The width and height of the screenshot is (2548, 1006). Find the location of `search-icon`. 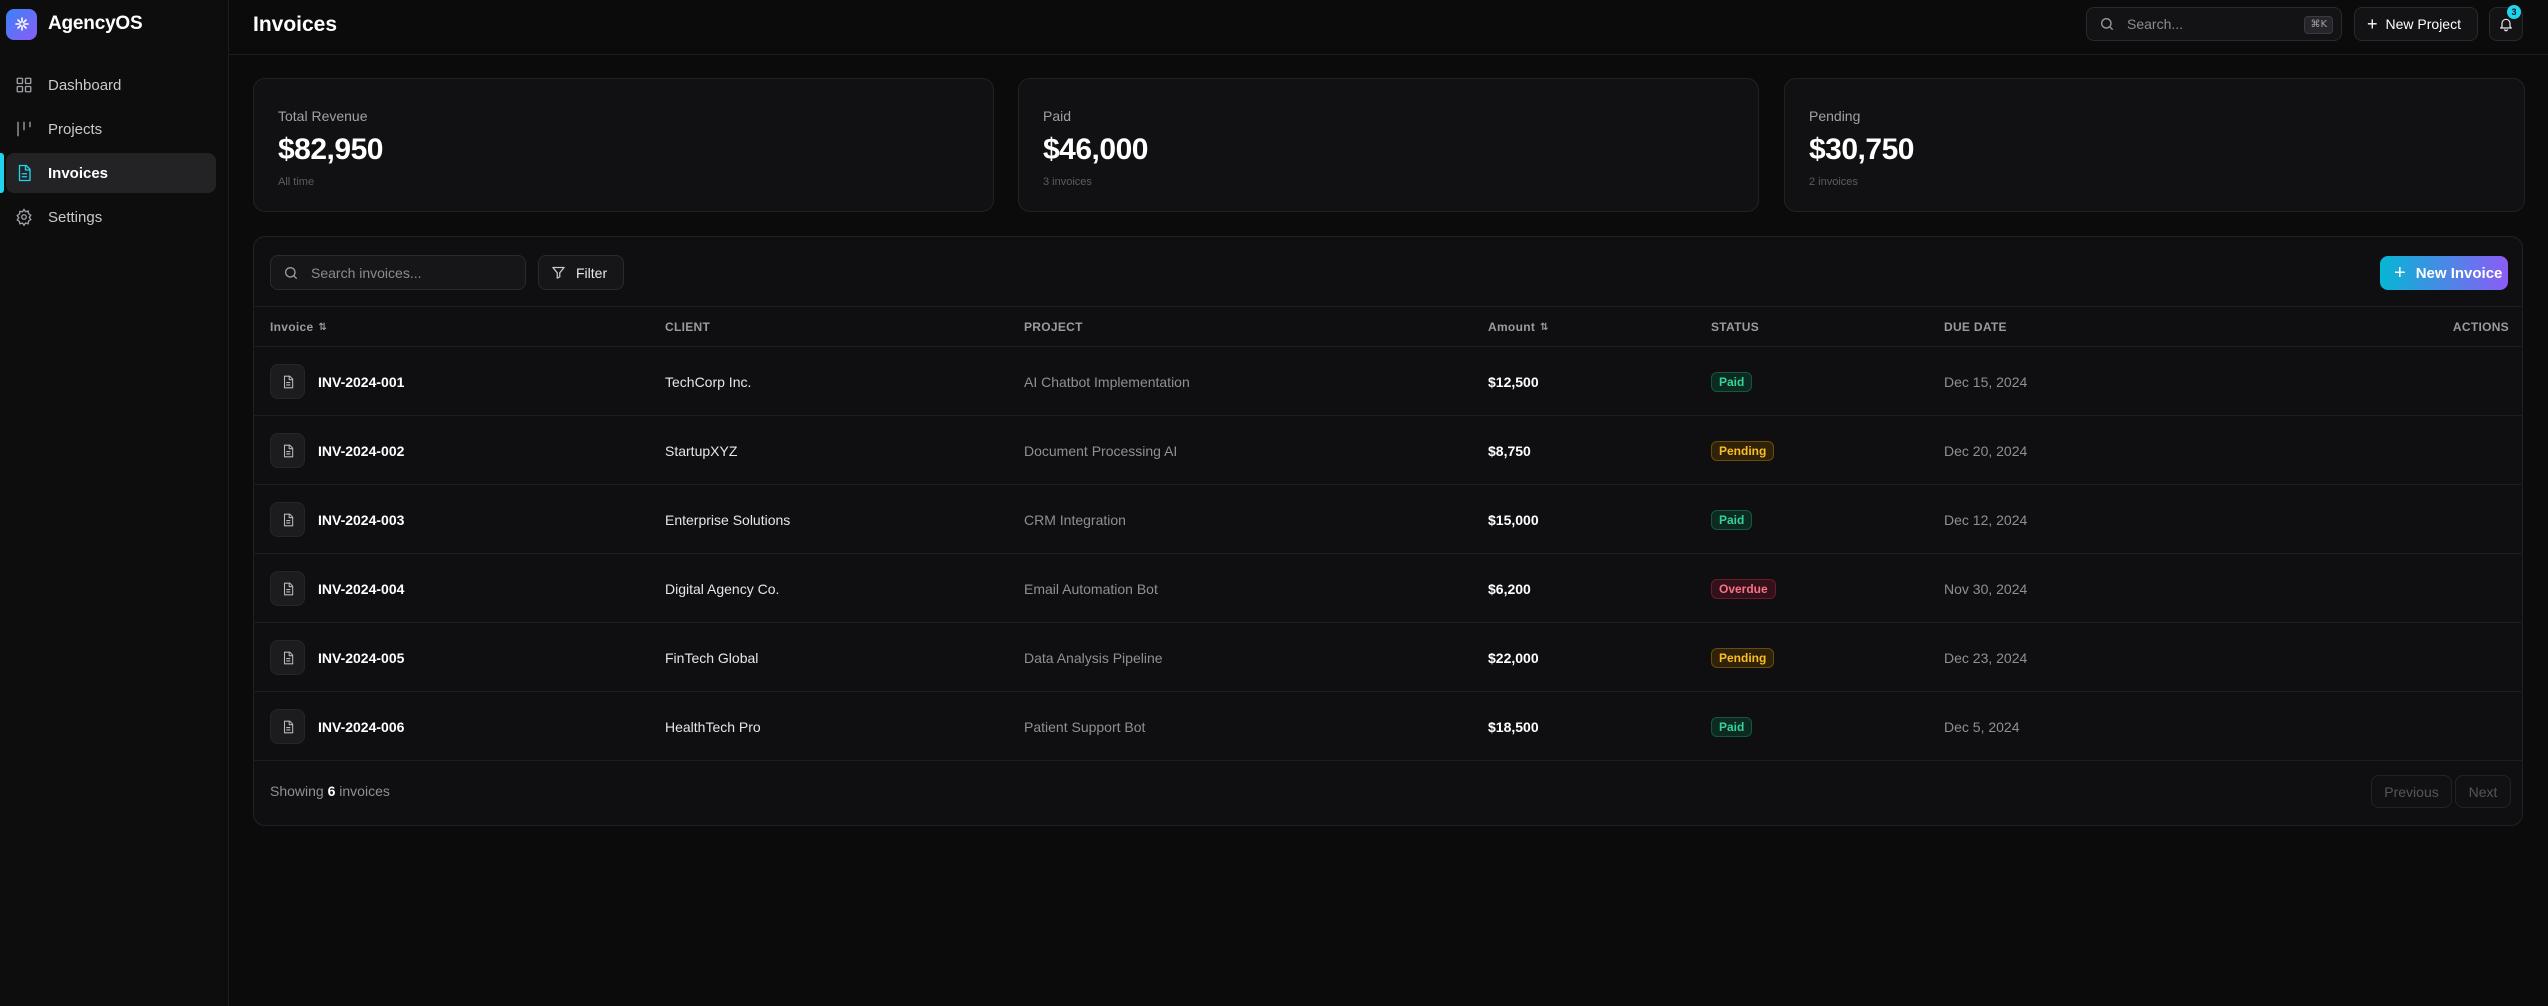

search-icon is located at coordinates (2107, 24).